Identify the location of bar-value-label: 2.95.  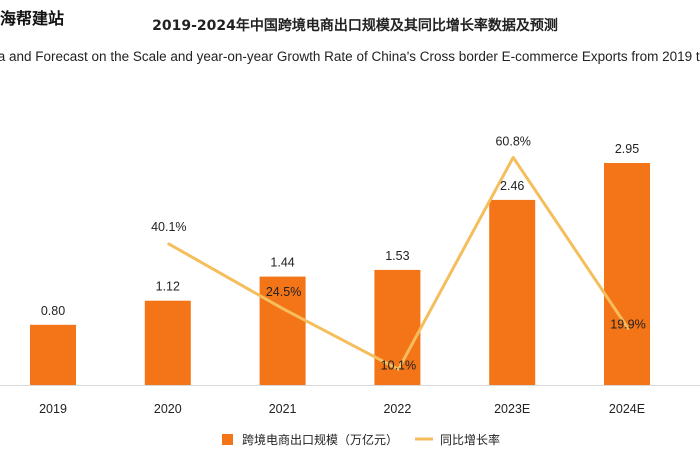
(627, 149).